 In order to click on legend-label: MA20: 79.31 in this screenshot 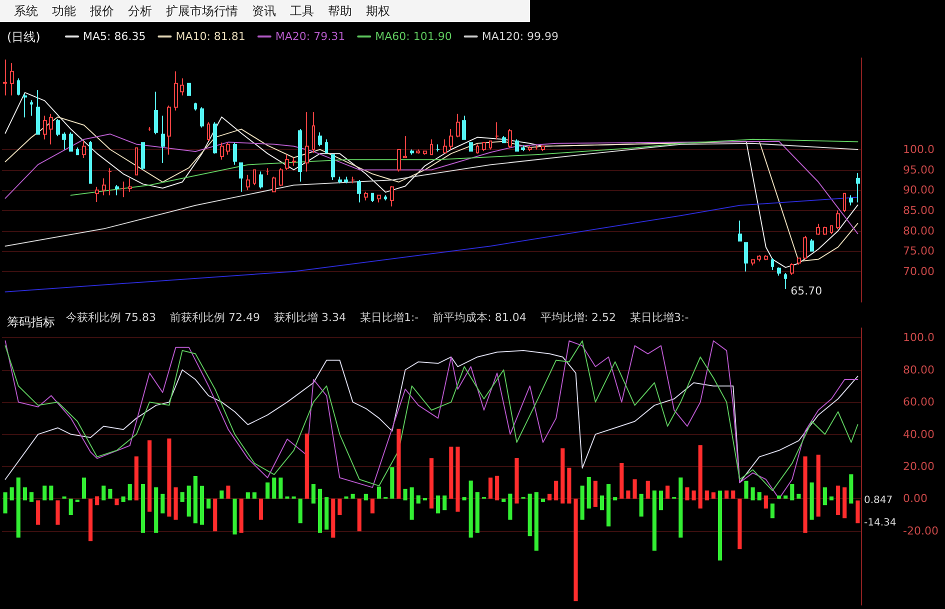, I will do `click(310, 36)`.